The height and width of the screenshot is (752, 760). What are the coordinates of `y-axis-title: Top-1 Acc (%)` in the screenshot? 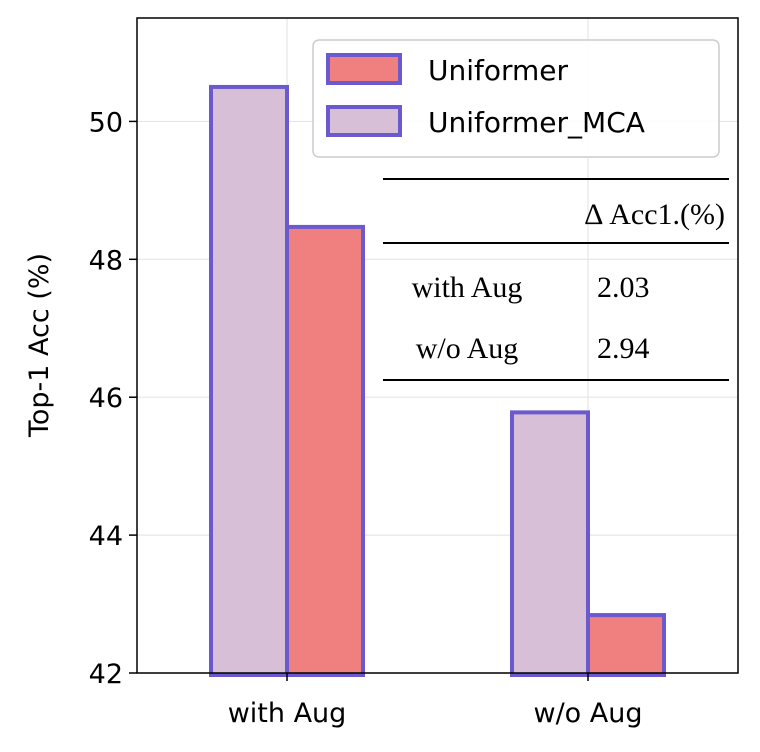 It's located at (39, 345).